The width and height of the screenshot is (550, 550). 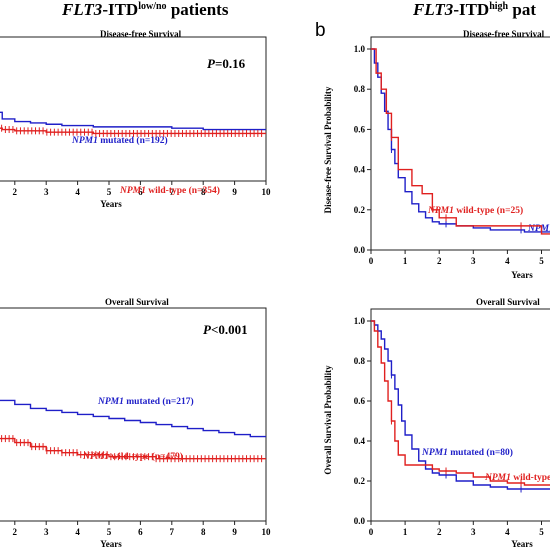 I want to click on legend-mutated: NPM1 mutated (n=217), so click(x=145, y=401).